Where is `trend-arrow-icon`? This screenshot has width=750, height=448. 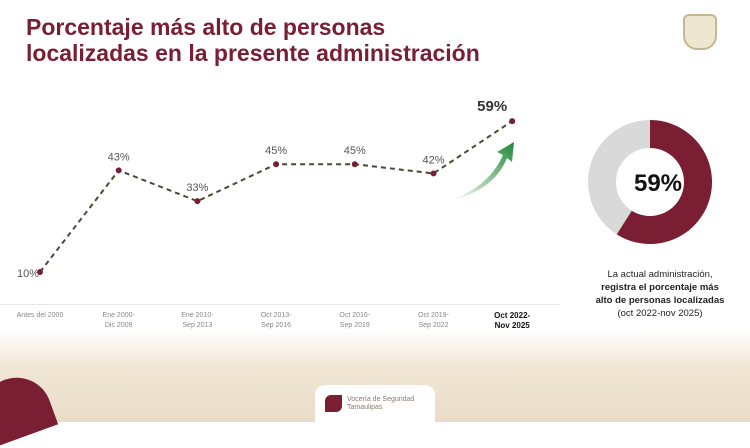 trend-arrow-icon is located at coordinates (483, 171).